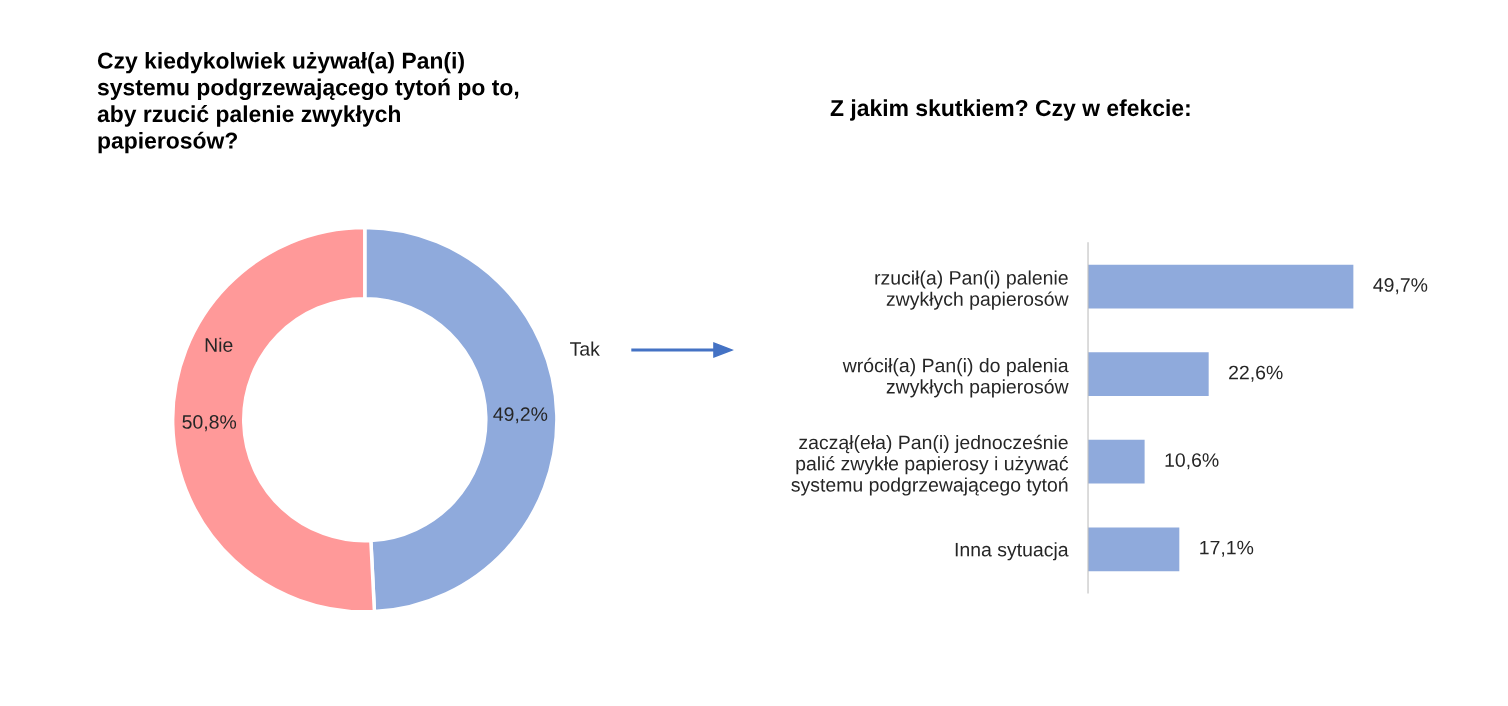 The image size is (1508, 706). Describe the element at coordinates (219, 344) in the screenshot. I see `slice-label: Nie` at that location.